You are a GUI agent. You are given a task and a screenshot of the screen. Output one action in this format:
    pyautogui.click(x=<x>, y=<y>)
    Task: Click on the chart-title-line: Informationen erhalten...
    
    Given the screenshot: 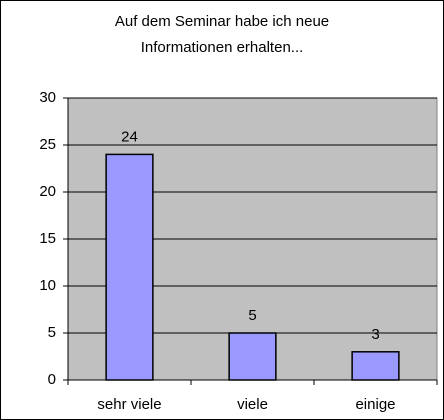 What is the action you would take?
    pyautogui.click(x=222, y=47)
    